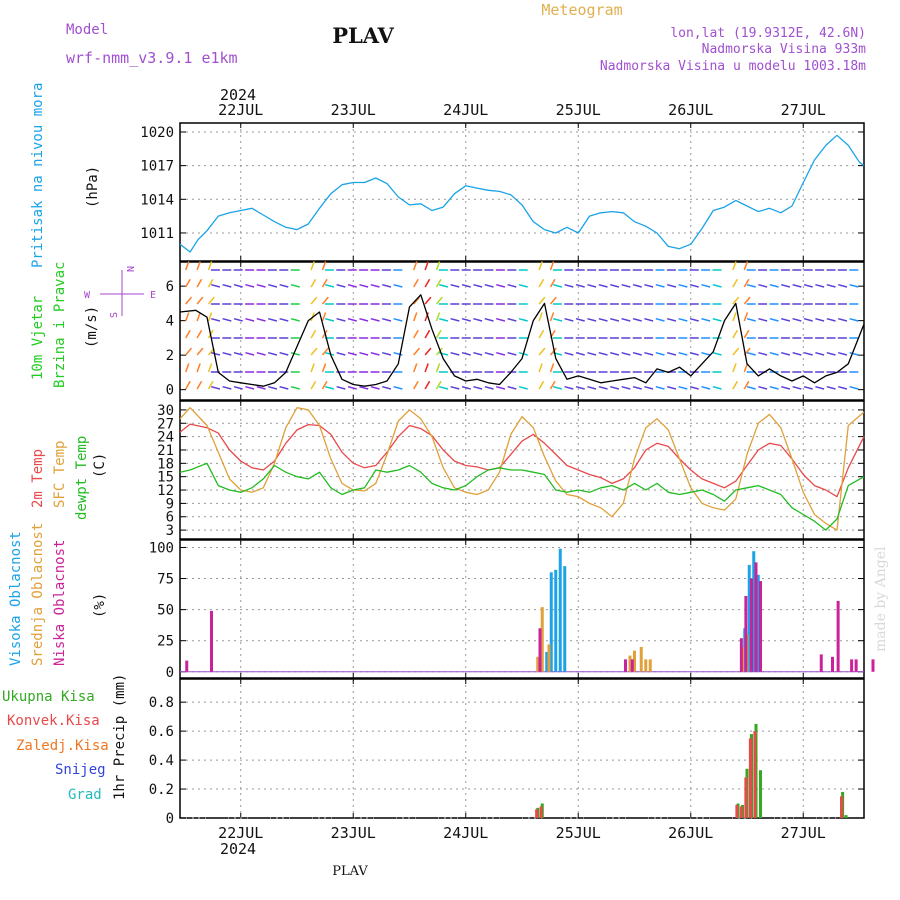  Describe the element at coordinates (578, 833) in the screenshot. I see `time-label-bottom: 25JUL` at that location.